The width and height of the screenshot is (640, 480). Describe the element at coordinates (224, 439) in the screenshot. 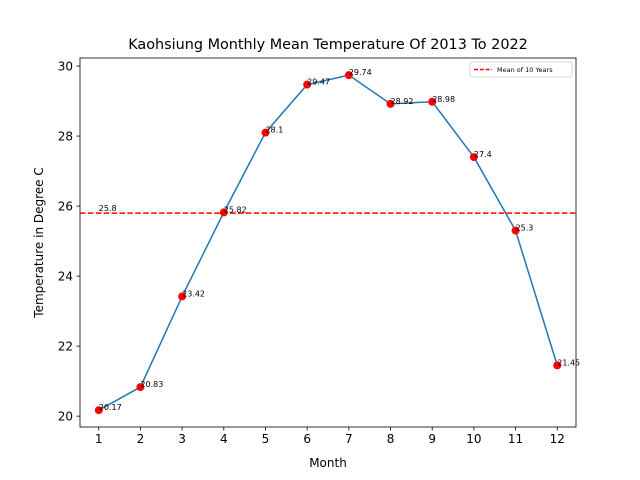

I see `x-tick-label-4: 4` at that location.